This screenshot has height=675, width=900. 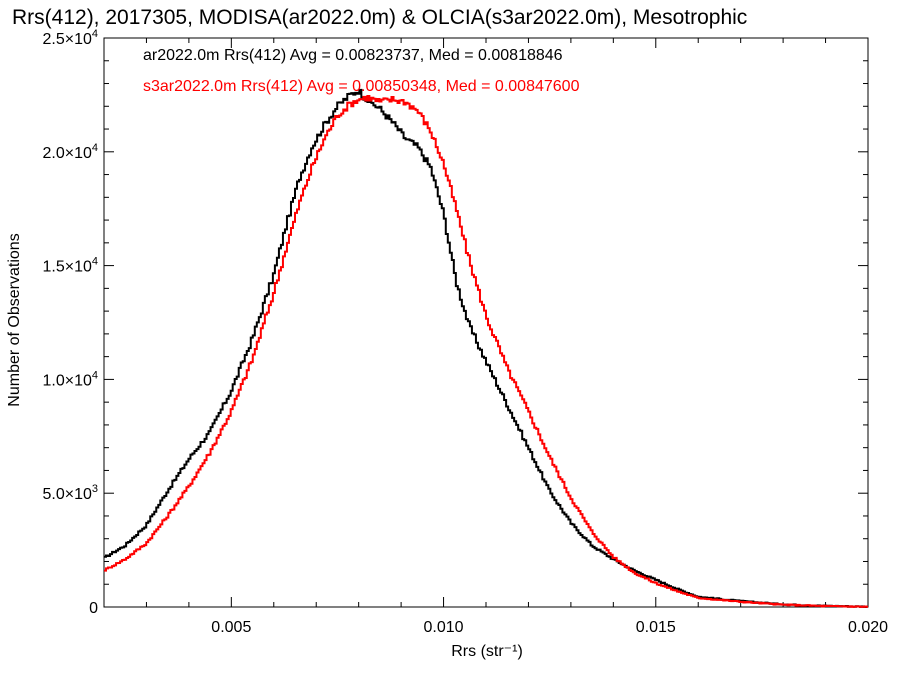 I want to click on y-tick-label: 5.0×10³, so click(x=70, y=493).